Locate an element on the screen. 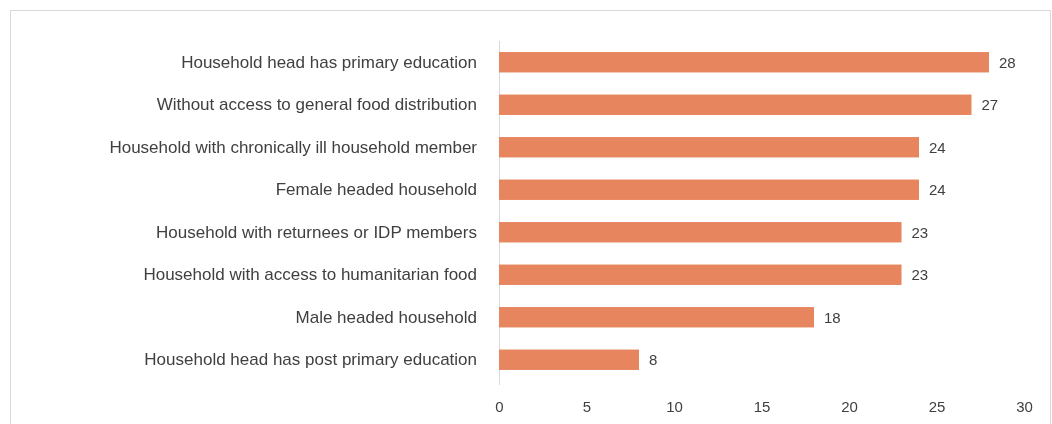 The width and height of the screenshot is (1052, 424). y-tick-label: Without access to general food distribution is located at coordinates (316, 105).